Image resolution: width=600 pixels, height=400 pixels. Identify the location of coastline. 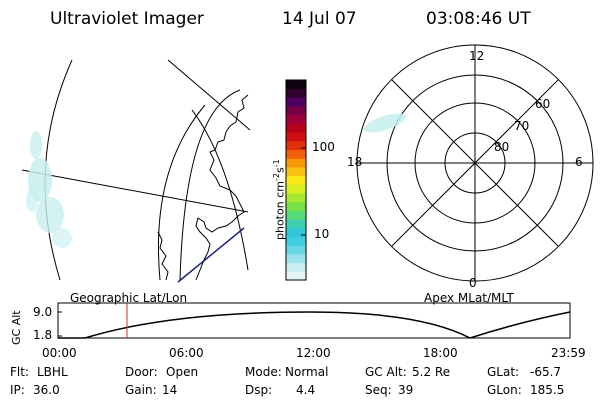
(222, 187).